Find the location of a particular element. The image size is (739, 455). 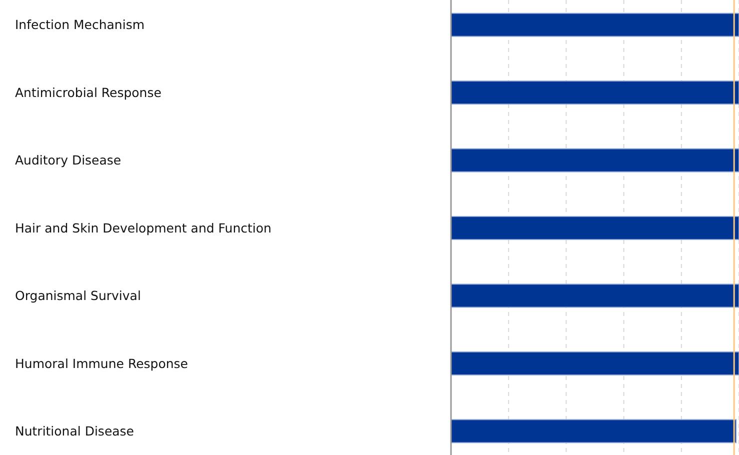

y-tick-label: Nutritional Disease is located at coordinates (74, 431).